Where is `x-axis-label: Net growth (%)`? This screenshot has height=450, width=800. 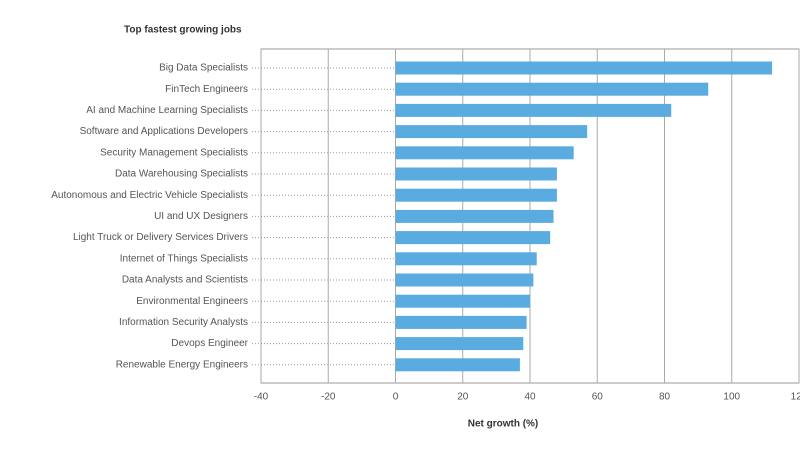 x-axis-label: Net growth (%) is located at coordinates (503, 424).